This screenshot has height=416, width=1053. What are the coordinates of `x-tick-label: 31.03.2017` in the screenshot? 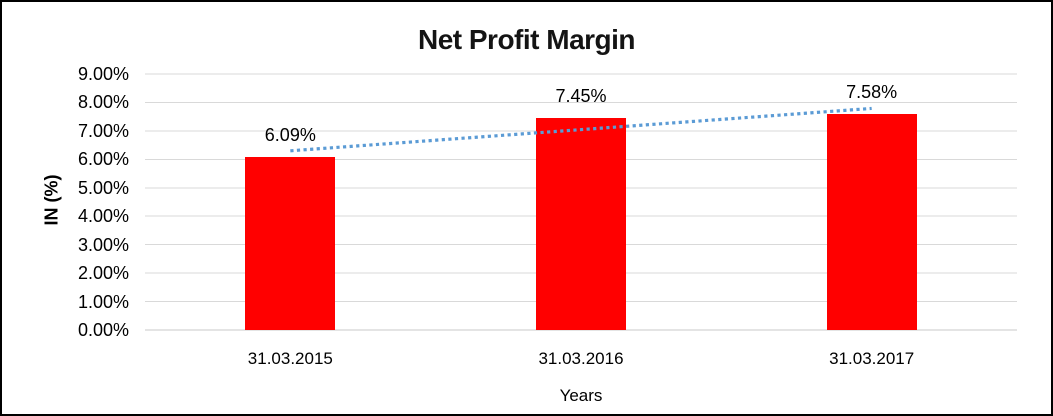 It's located at (872, 358).